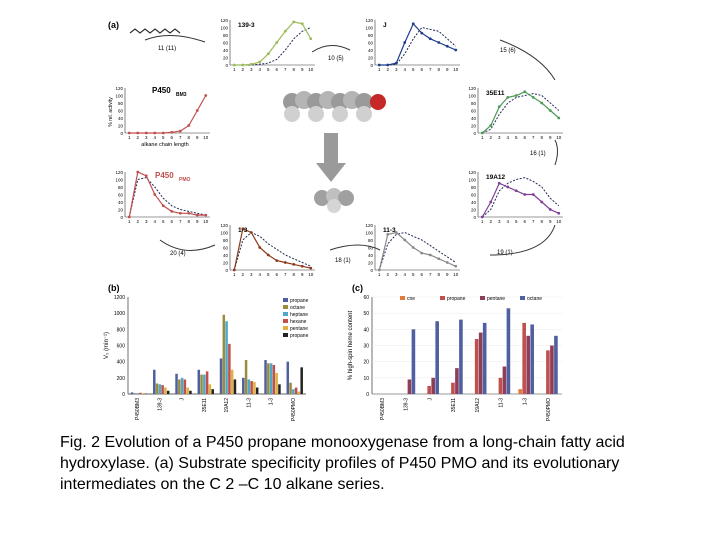  I want to click on mini-chart-3: 0 20 40 60 80 100 120 1 2 3 4 5 6 7 8 9 10 35E11, so click(515, 113).